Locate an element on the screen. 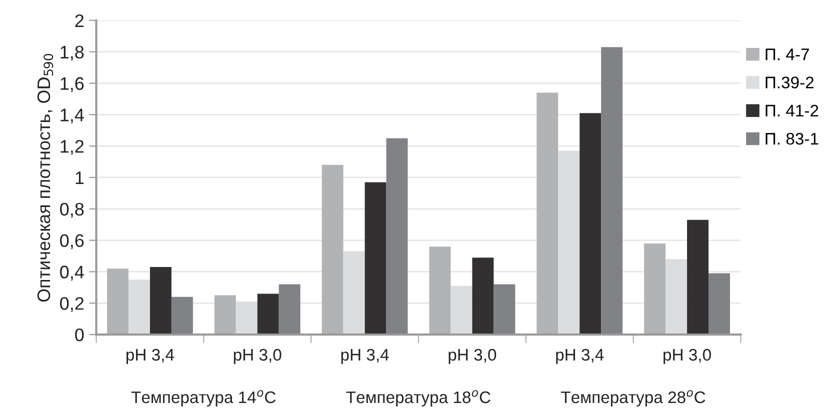 This screenshot has width=837, height=408. legend-label: П. 83-1 is located at coordinates (792, 138).